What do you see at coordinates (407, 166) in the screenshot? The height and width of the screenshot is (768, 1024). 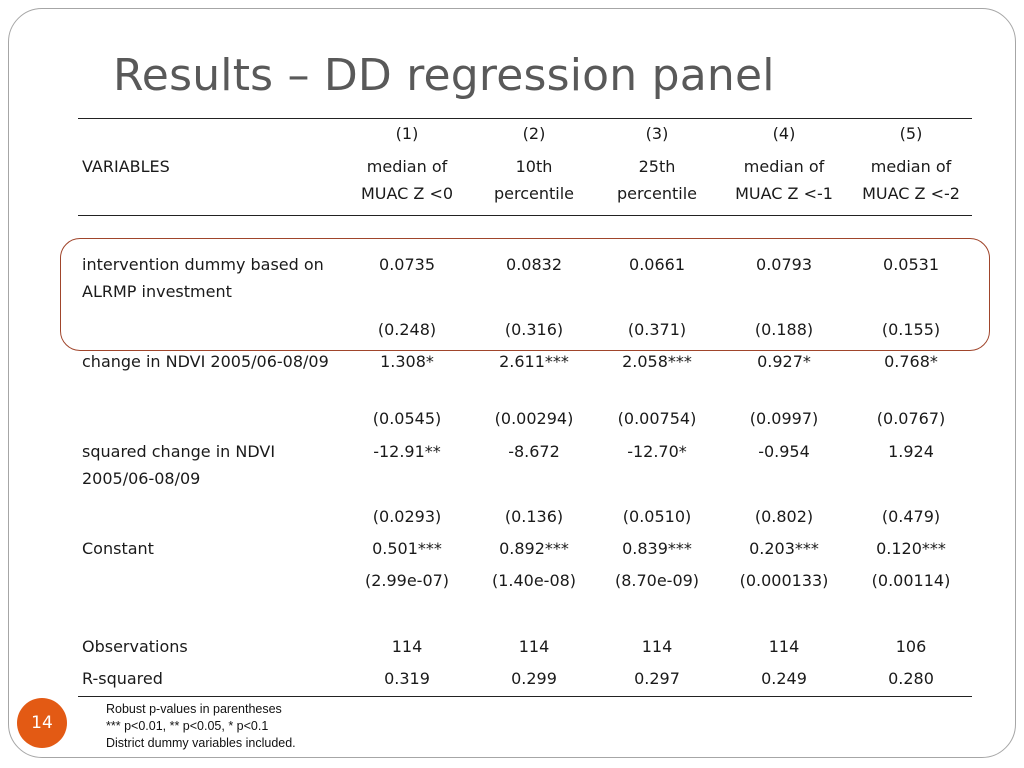 I see `col-1-header: median of` at bounding box center [407, 166].